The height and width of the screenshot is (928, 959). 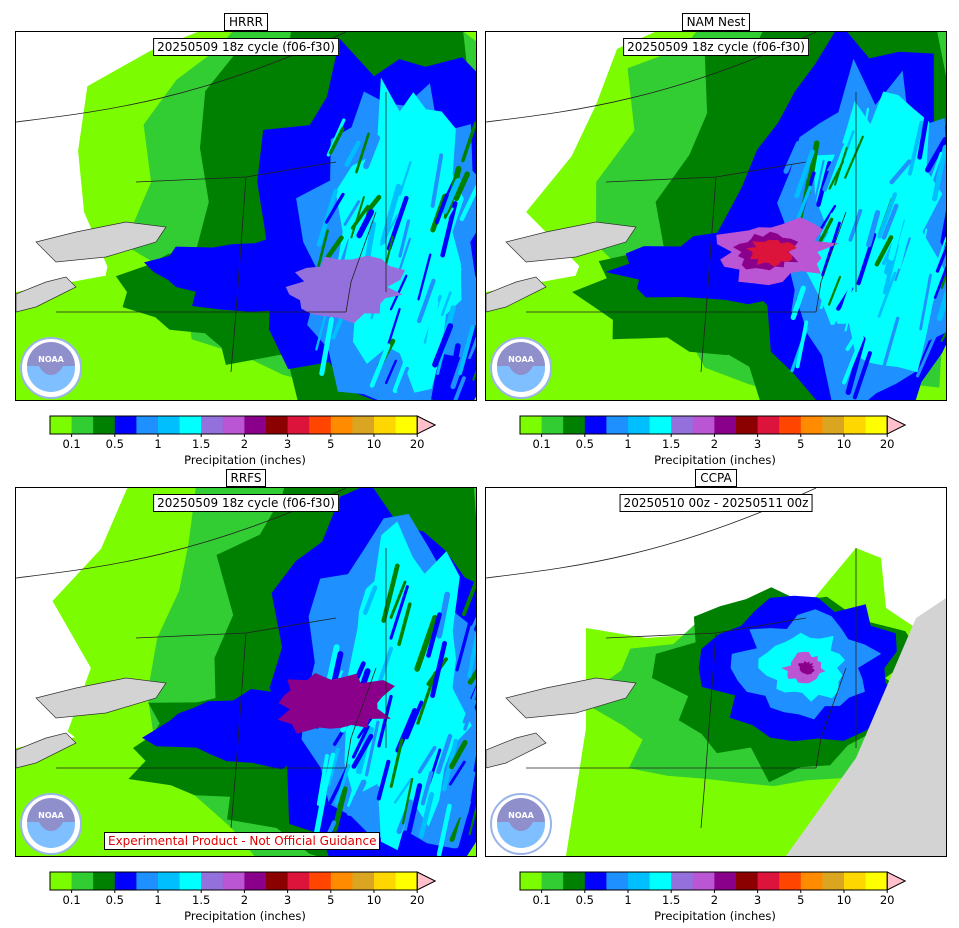 I want to click on noaa-logo: NOAA, so click(x=51, y=368).